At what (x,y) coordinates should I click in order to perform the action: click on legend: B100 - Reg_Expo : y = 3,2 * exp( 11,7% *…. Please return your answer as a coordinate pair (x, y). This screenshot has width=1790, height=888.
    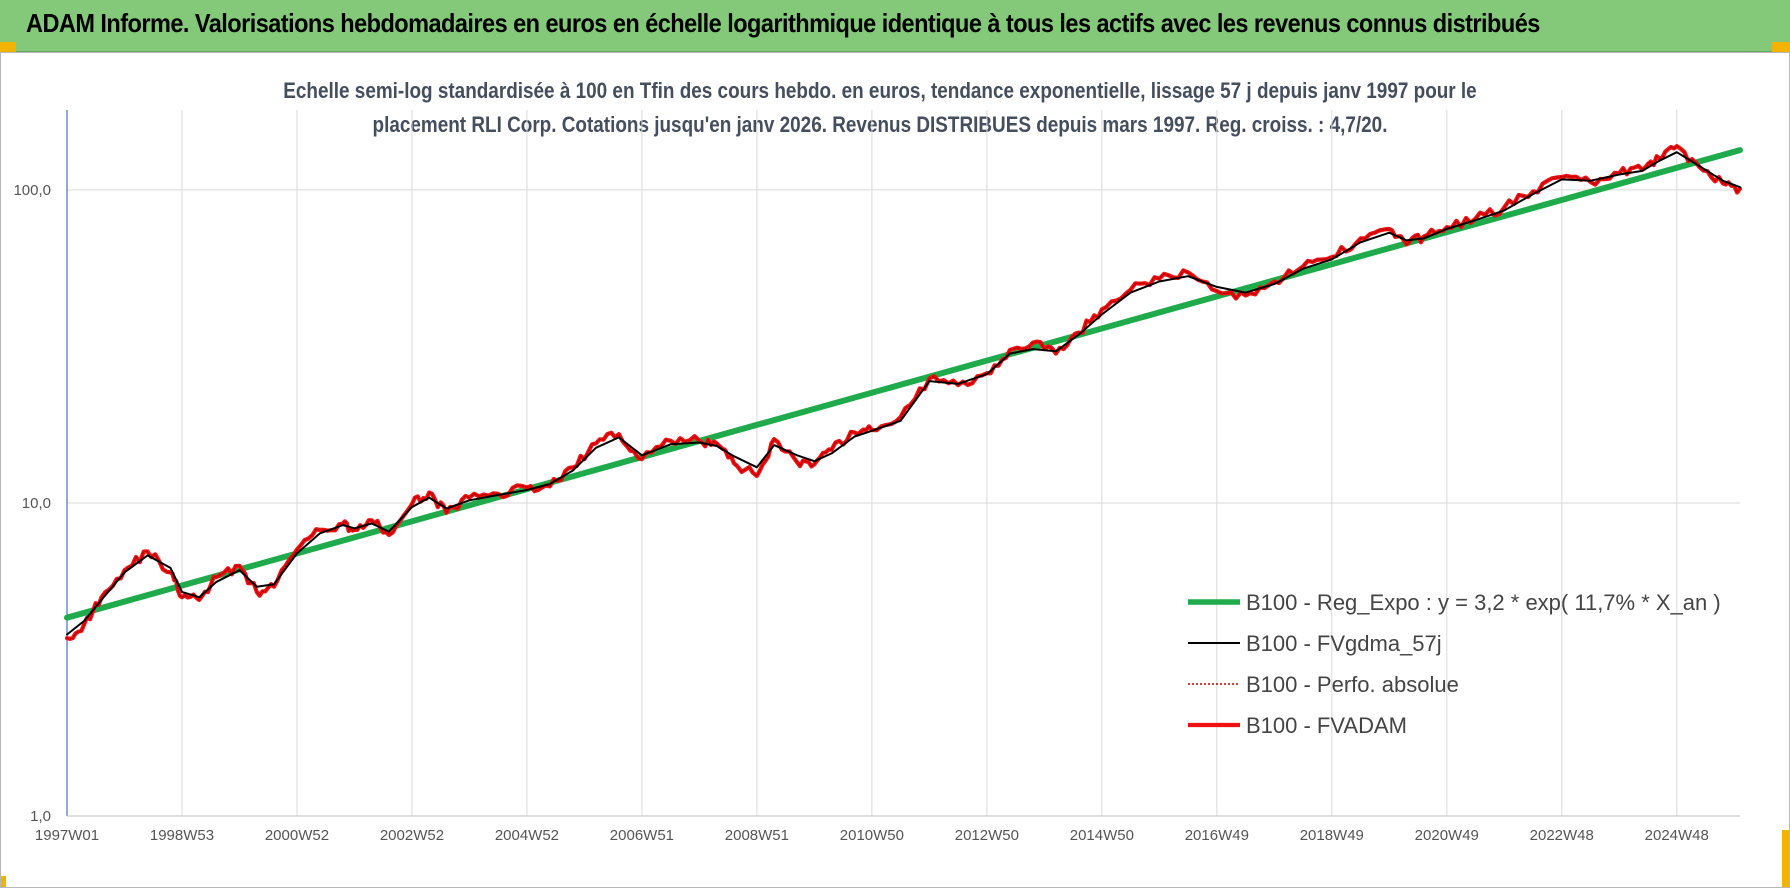
    Looking at the image, I should click on (1454, 664).